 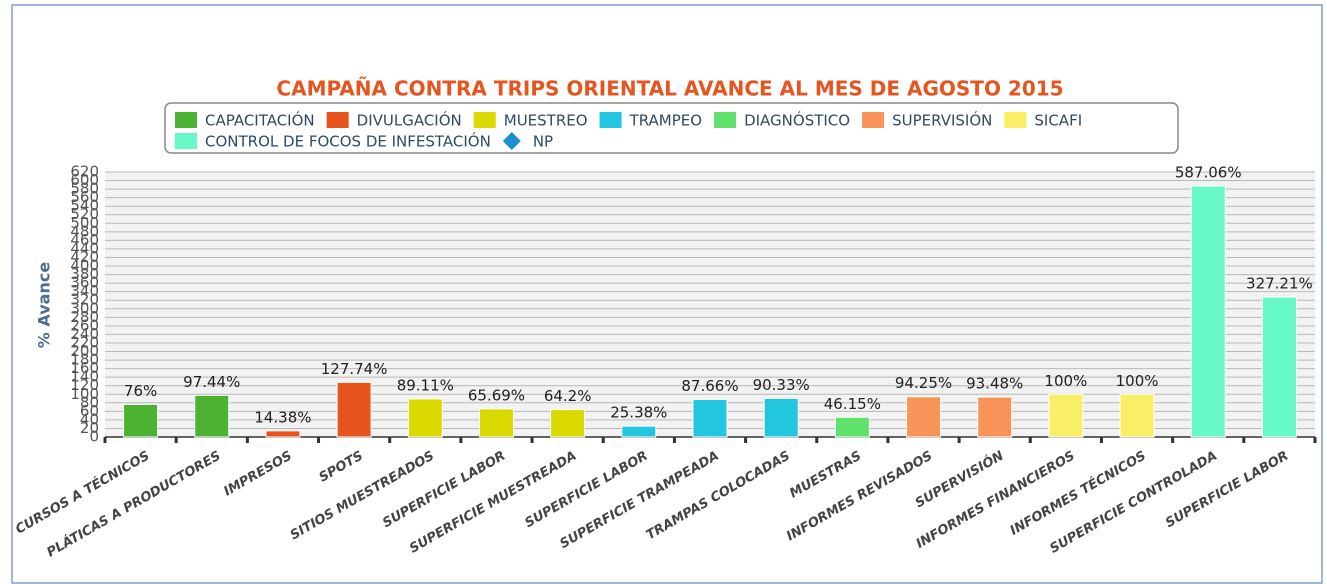 What do you see at coordinates (84, 172) in the screenshot?
I see `y-tick-label: 620` at bounding box center [84, 172].